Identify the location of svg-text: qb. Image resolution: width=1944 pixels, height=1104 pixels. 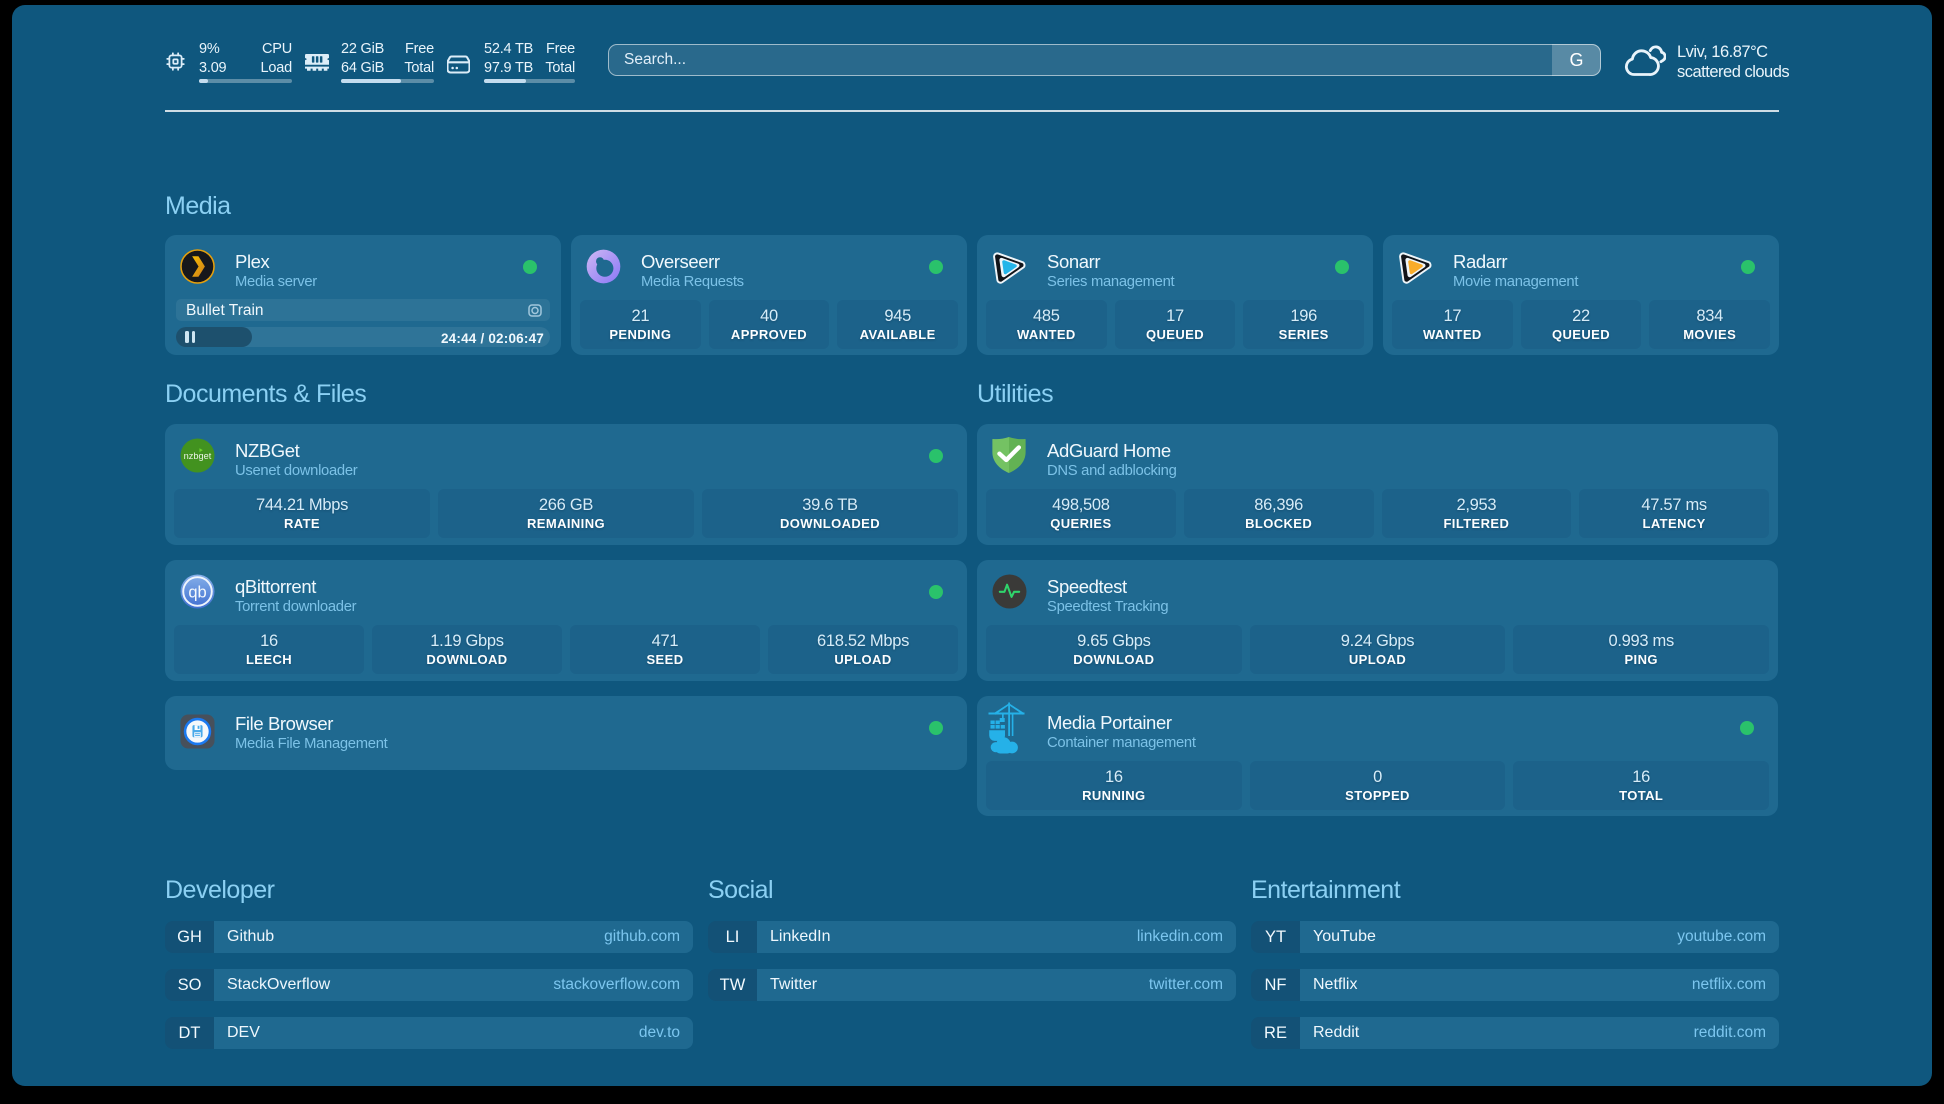
(197, 591).